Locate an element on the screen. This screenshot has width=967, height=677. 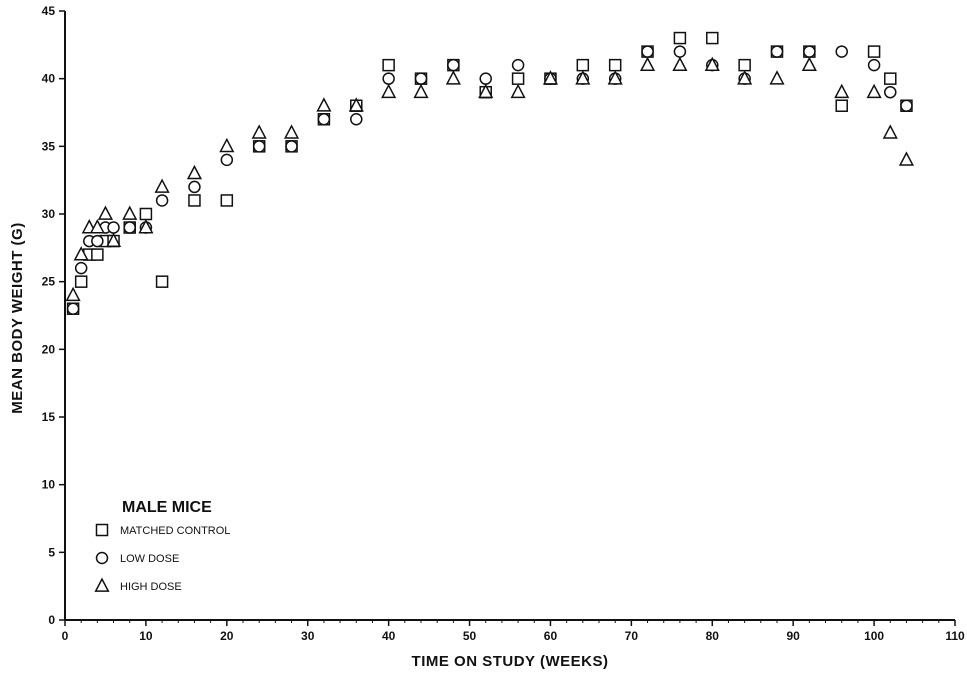
y-tick-label: 10 is located at coordinates (49, 485).